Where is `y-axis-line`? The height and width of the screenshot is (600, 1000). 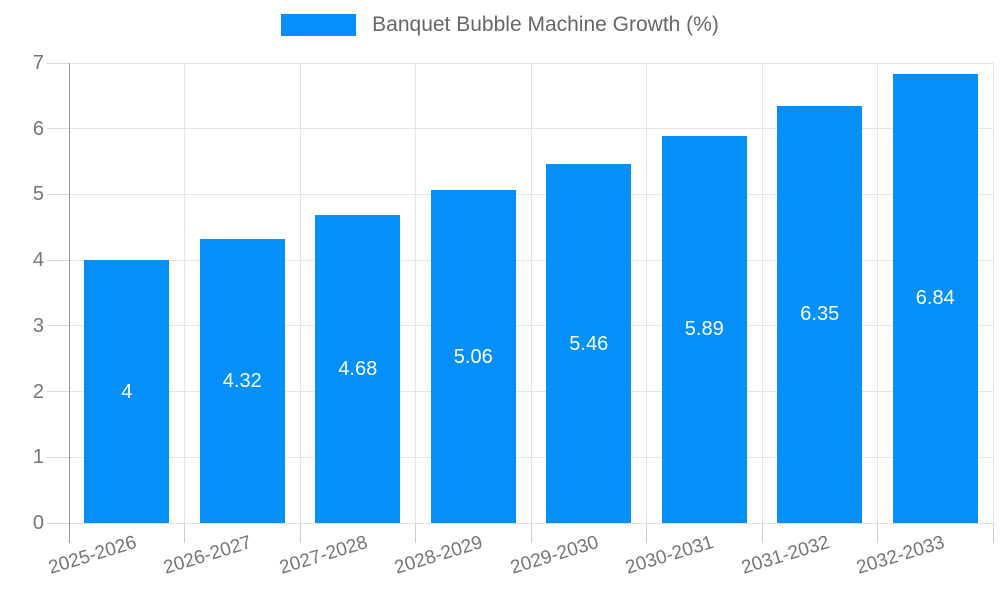 y-axis-line is located at coordinates (69, 303).